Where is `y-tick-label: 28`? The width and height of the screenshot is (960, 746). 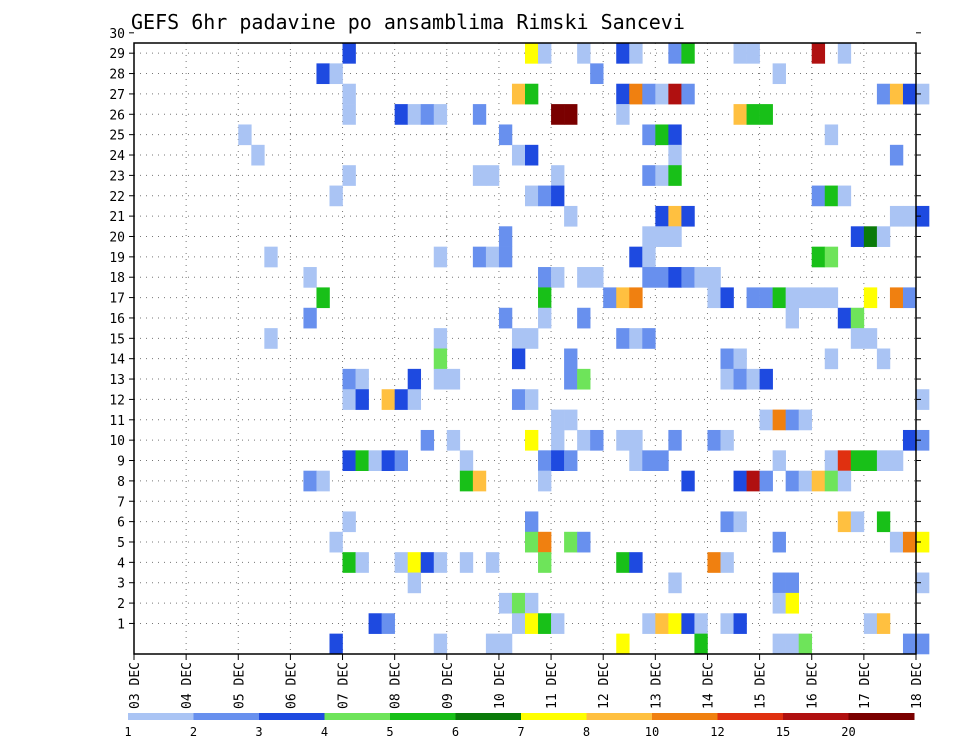 y-tick-label: 28 is located at coordinates (117, 75).